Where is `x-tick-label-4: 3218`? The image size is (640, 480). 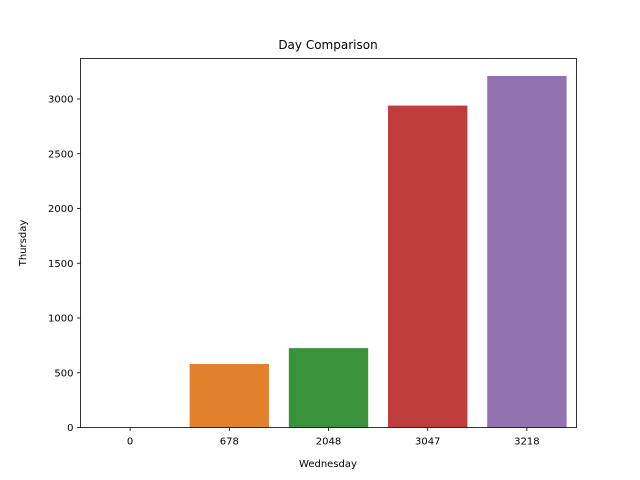
x-tick-label-4: 3218 is located at coordinates (526, 442).